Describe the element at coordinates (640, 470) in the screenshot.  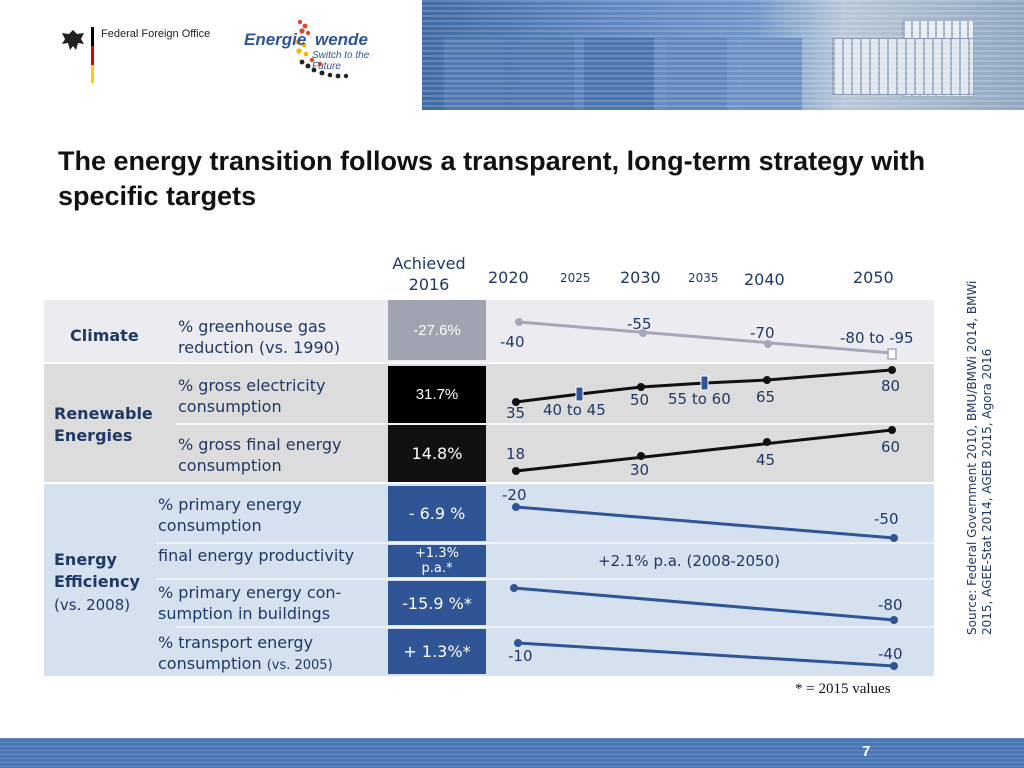
I see `final-2030: 30` at that location.